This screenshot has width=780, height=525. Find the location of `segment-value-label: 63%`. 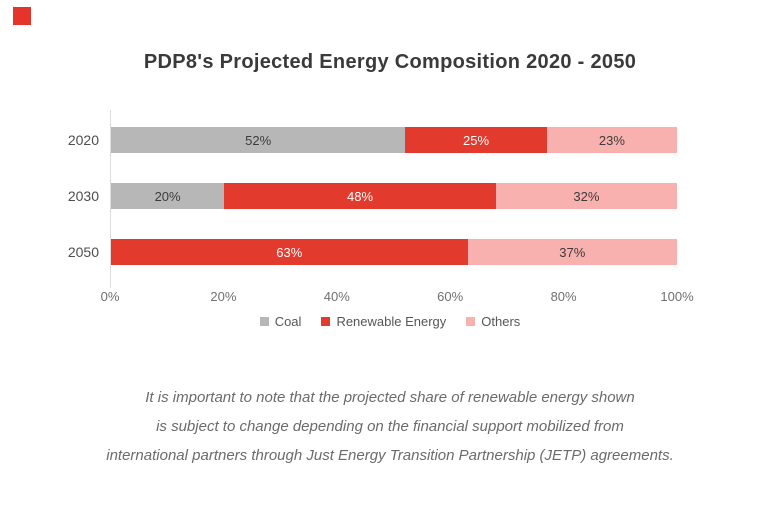

segment-value-label: 63% is located at coordinates (289, 252).